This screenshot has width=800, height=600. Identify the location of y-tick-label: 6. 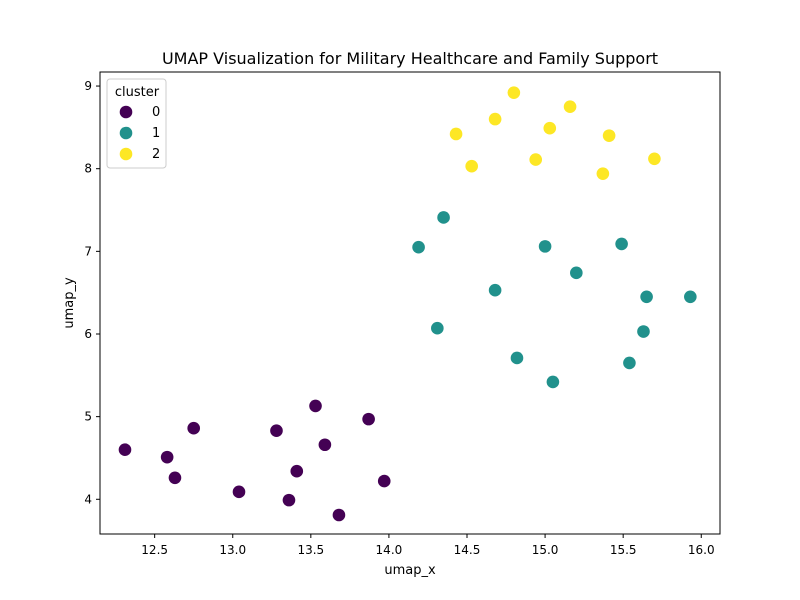
(88, 334).